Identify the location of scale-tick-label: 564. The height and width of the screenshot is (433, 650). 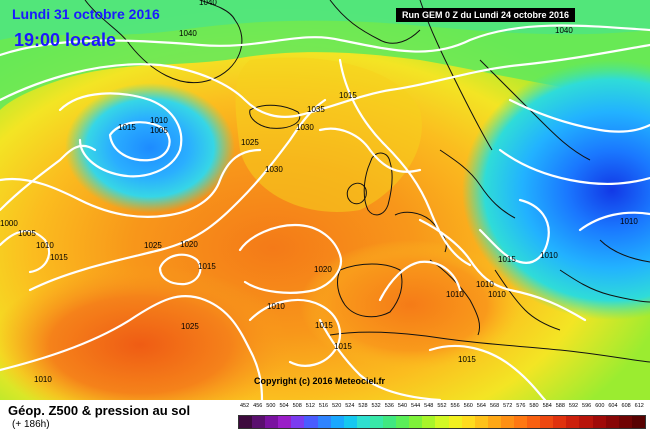
(481, 406).